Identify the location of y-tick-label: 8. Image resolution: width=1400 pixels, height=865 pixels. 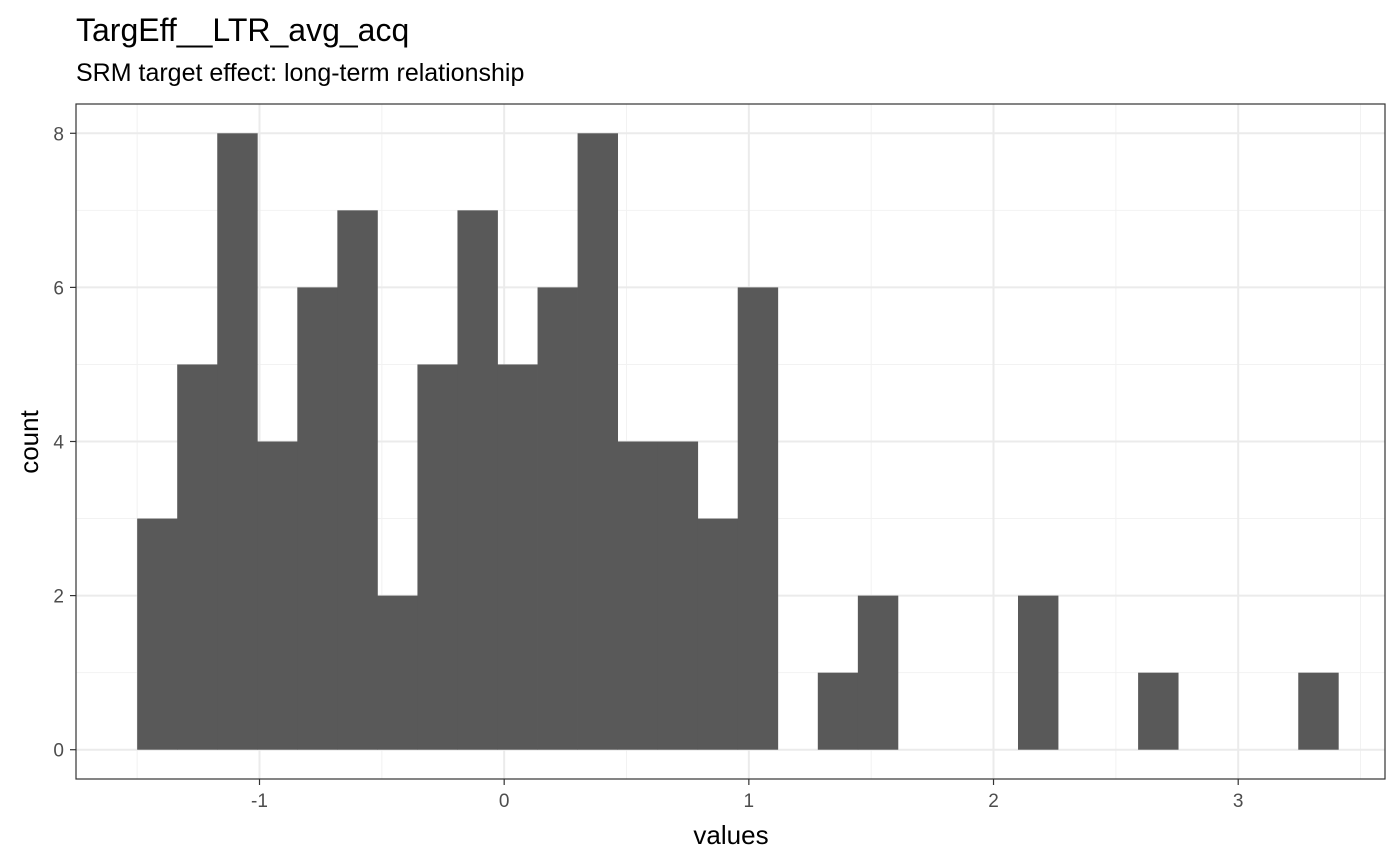
(58, 134).